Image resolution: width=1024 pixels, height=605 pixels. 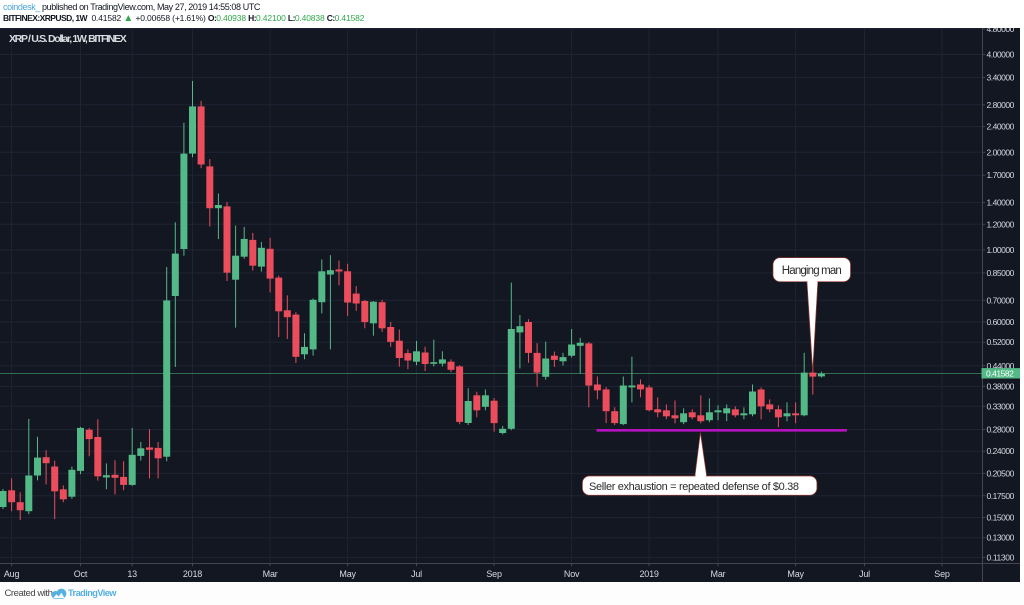 What do you see at coordinates (81, 574) in the screenshot?
I see `svg-text: Oct` at bounding box center [81, 574].